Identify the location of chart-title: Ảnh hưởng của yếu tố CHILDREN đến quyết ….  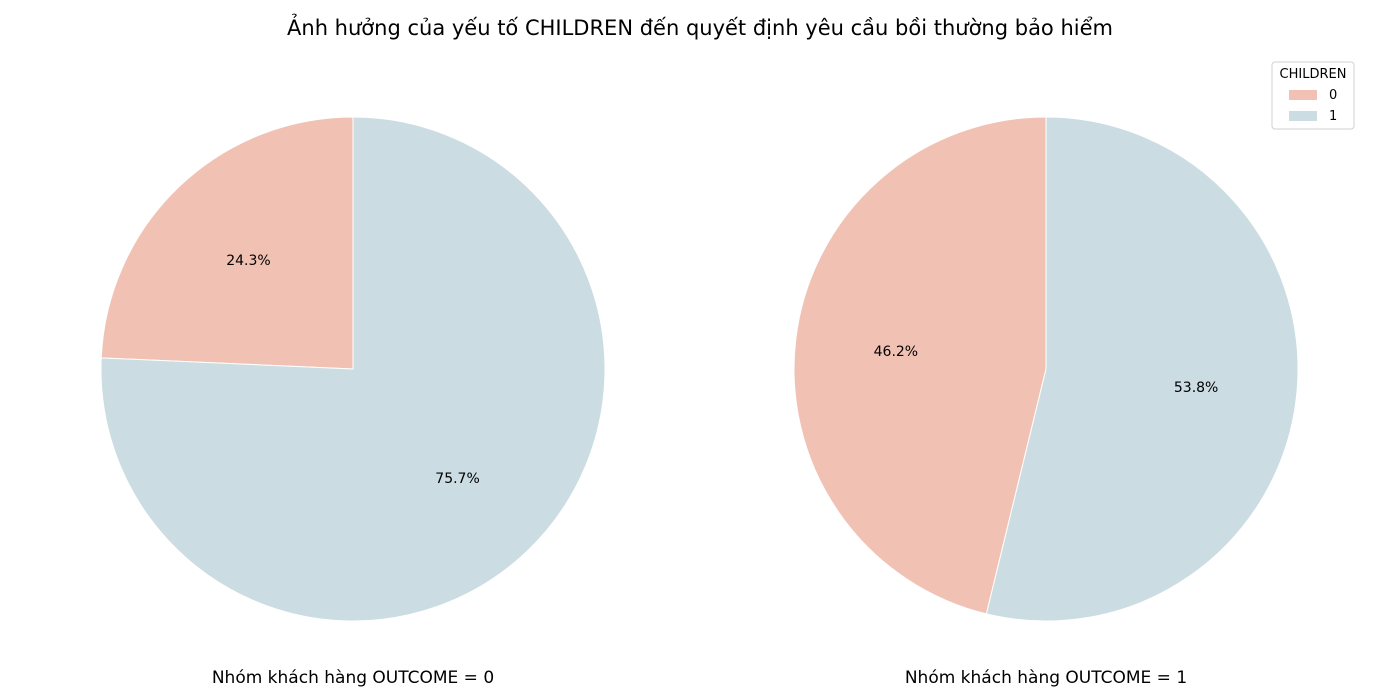
(700, 27).